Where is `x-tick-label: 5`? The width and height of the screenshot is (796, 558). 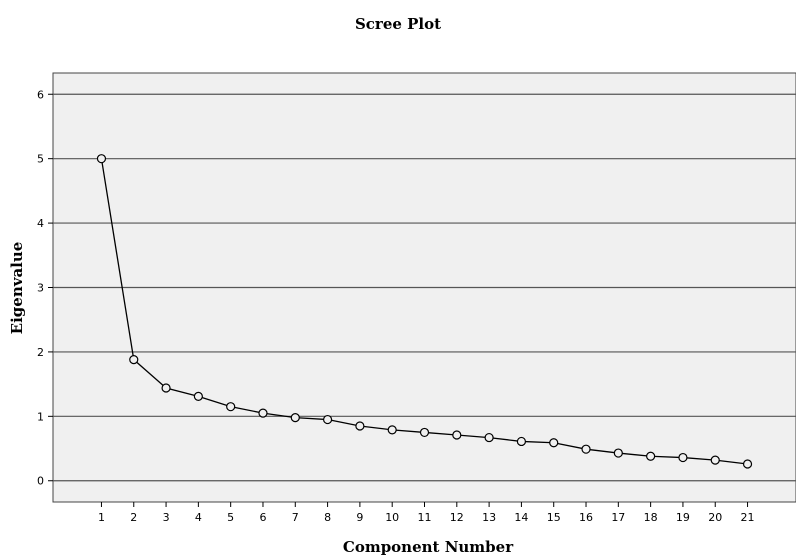 x-tick-label: 5 is located at coordinates (230, 517).